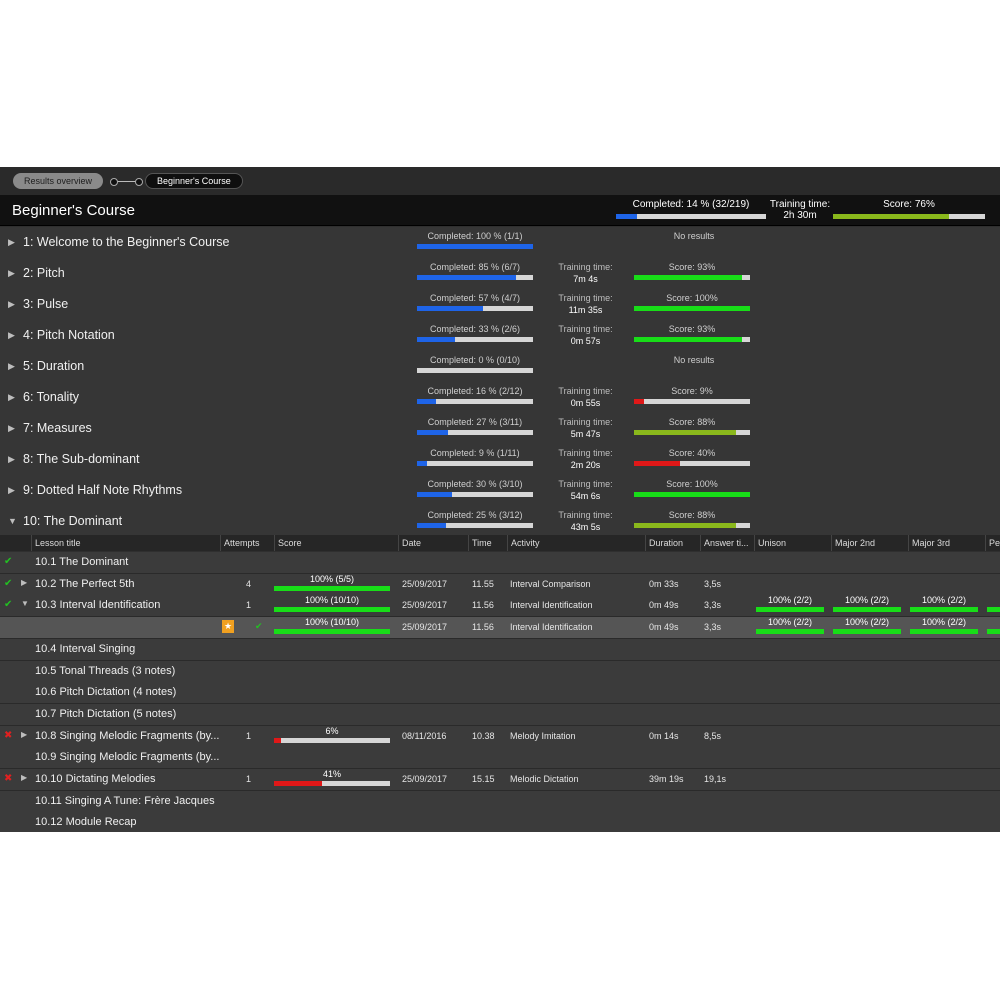 The width and height of the screenshot is (1000, 1000). I want to click on course-training-value: 2h 30m, so click(800, 215).